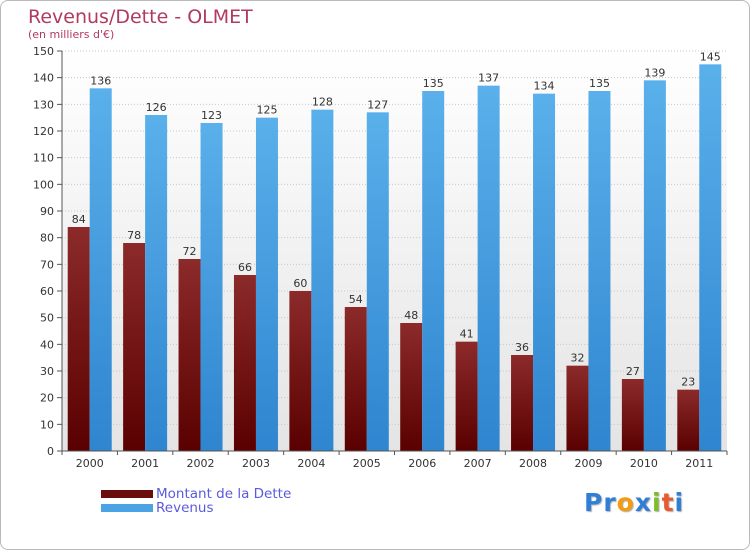 The height and width of the screenshot is (550, 750). What do you see at coordinates (367, 463) in the screenshot?
I see `x-tick-label: 2005` at bounding box center [367, 463].